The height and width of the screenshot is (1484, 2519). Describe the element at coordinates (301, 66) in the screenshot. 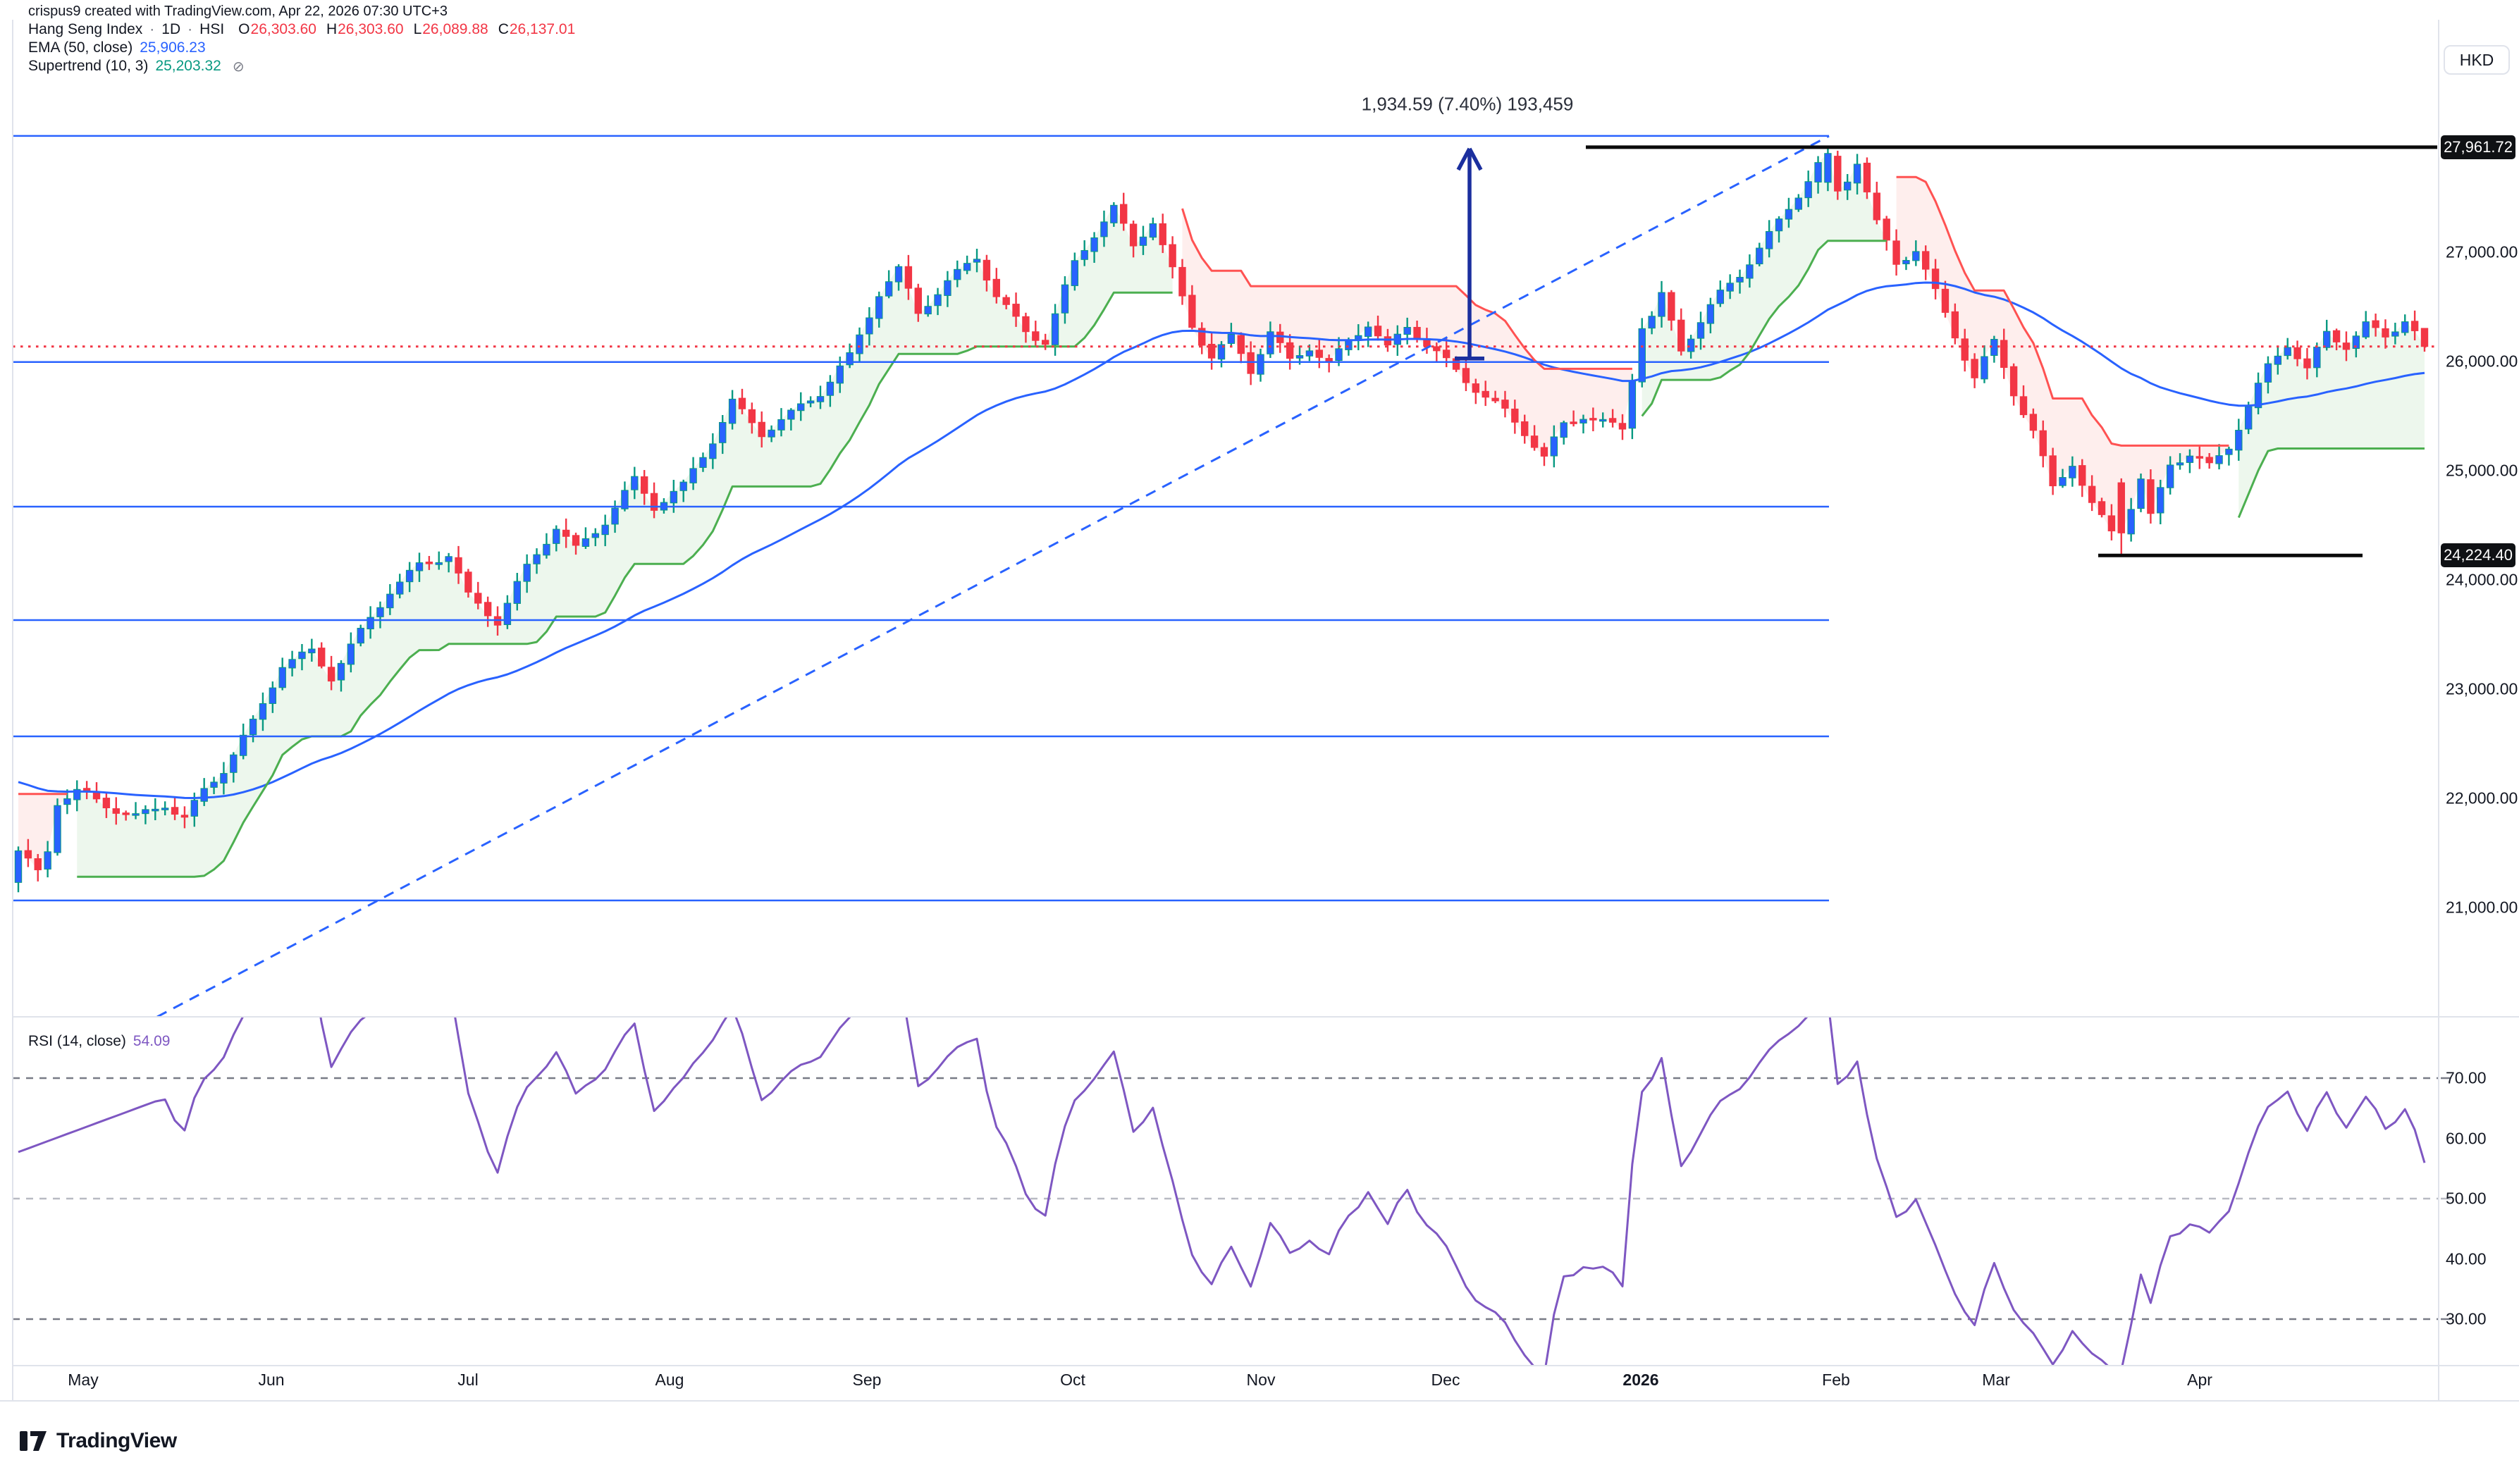

I see `legend-supertrend-row: Supertrend (10, 3) 25,203.32 ⊘` at that location.